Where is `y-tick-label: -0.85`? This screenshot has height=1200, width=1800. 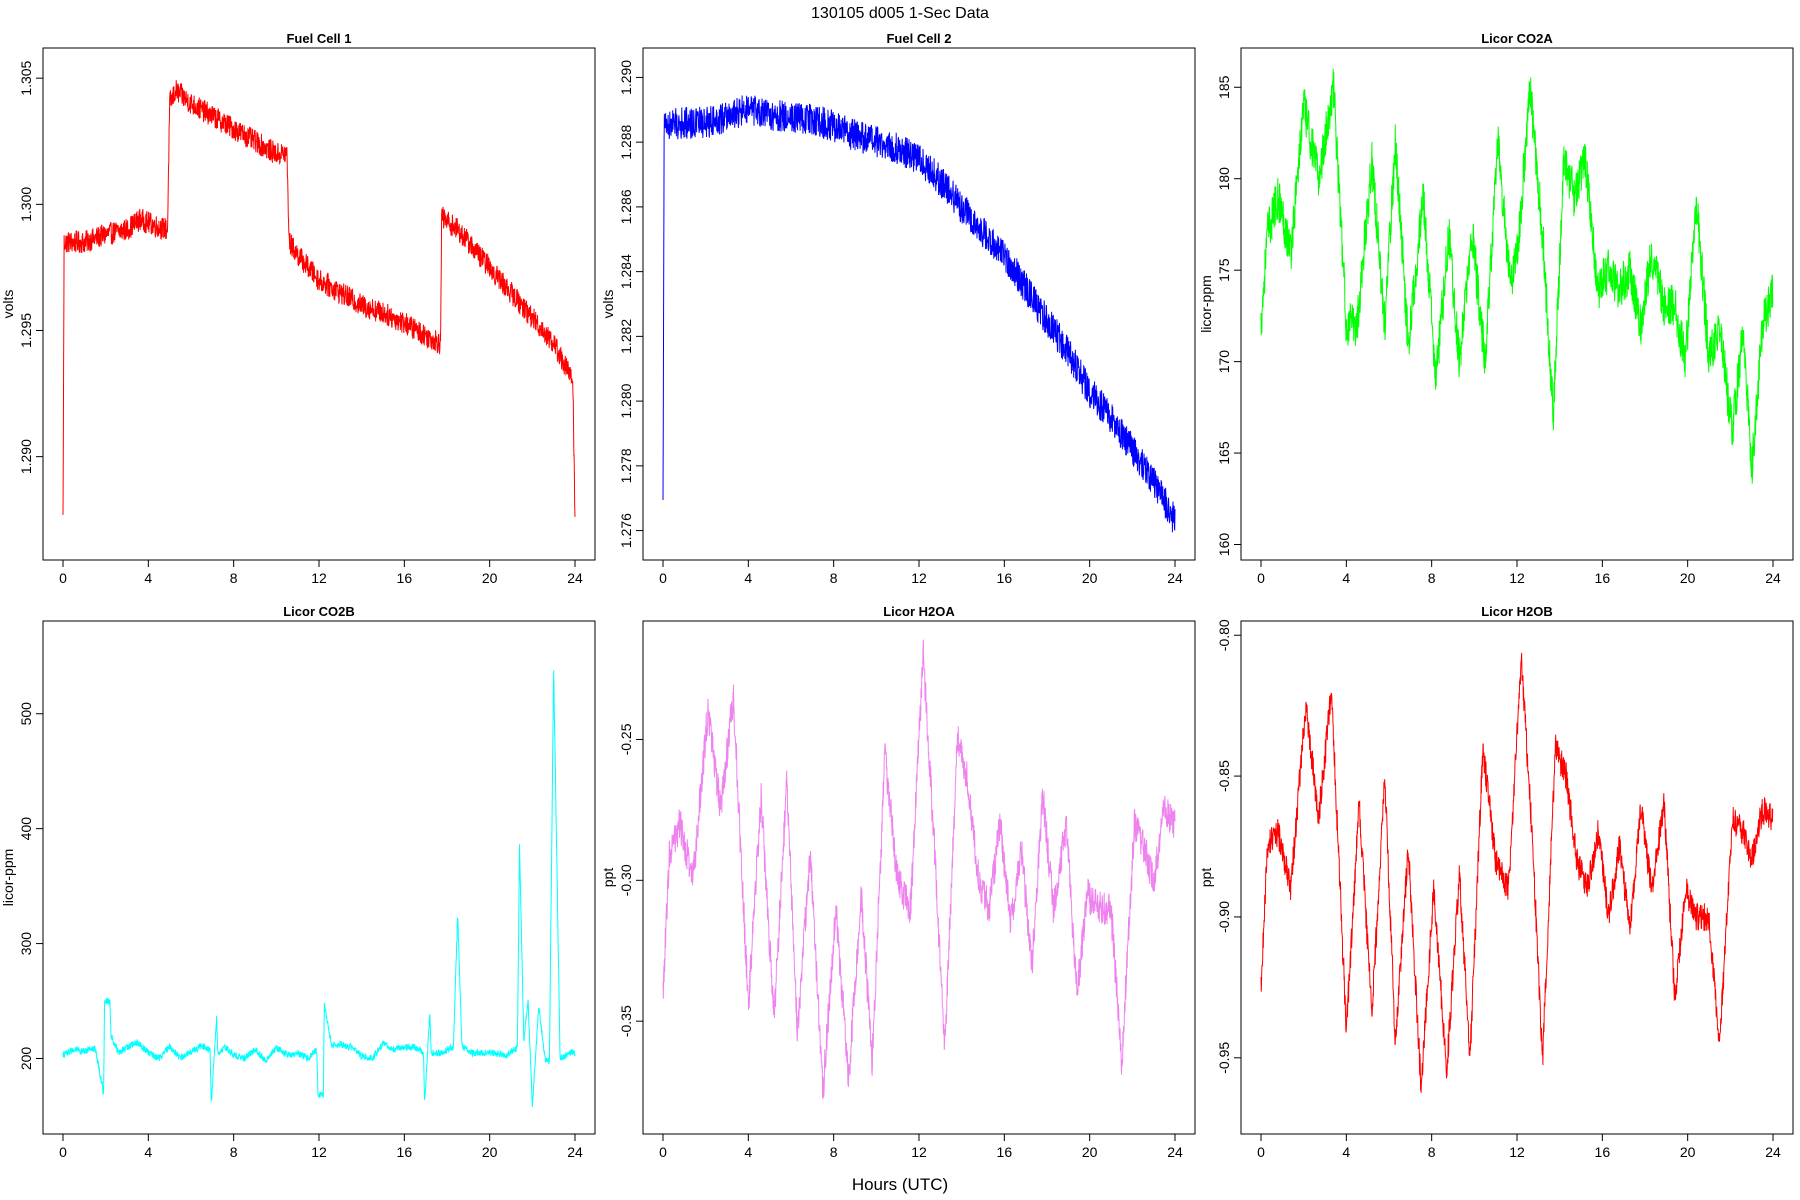 y-tick-label: -0.85 is located at coordinates (1224, 776).